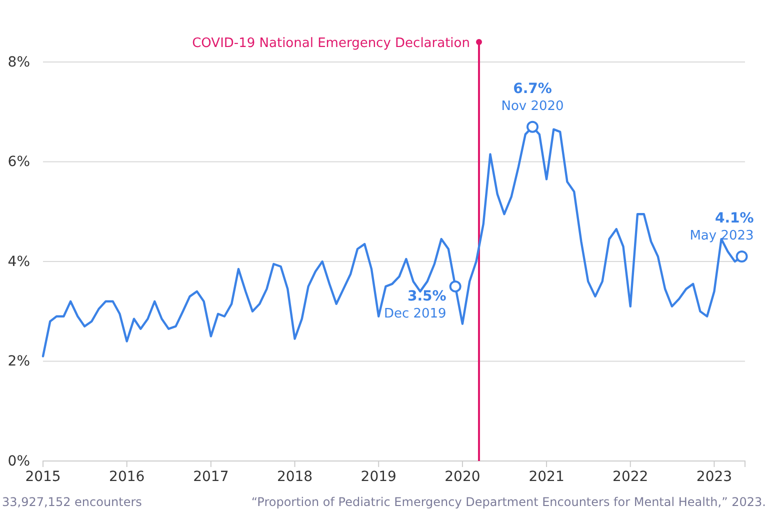  What do you see at coordinates (714, 476) in the screenshot?
I see `x-tick-label: 2023` at bounding box center [714, 476].